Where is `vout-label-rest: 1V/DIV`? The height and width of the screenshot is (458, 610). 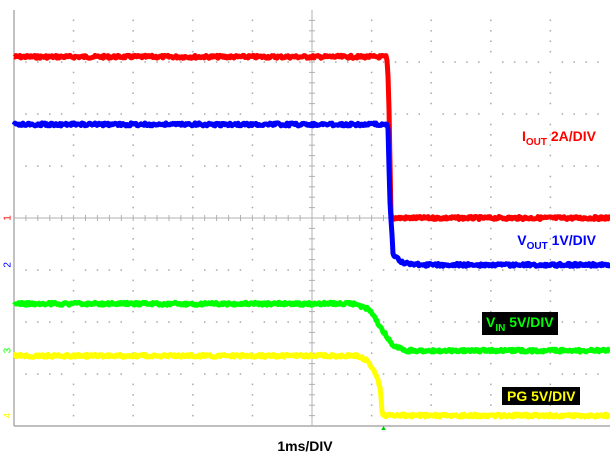 vout-label-rest: 1V/DIV is located at coordinates (571, 240).